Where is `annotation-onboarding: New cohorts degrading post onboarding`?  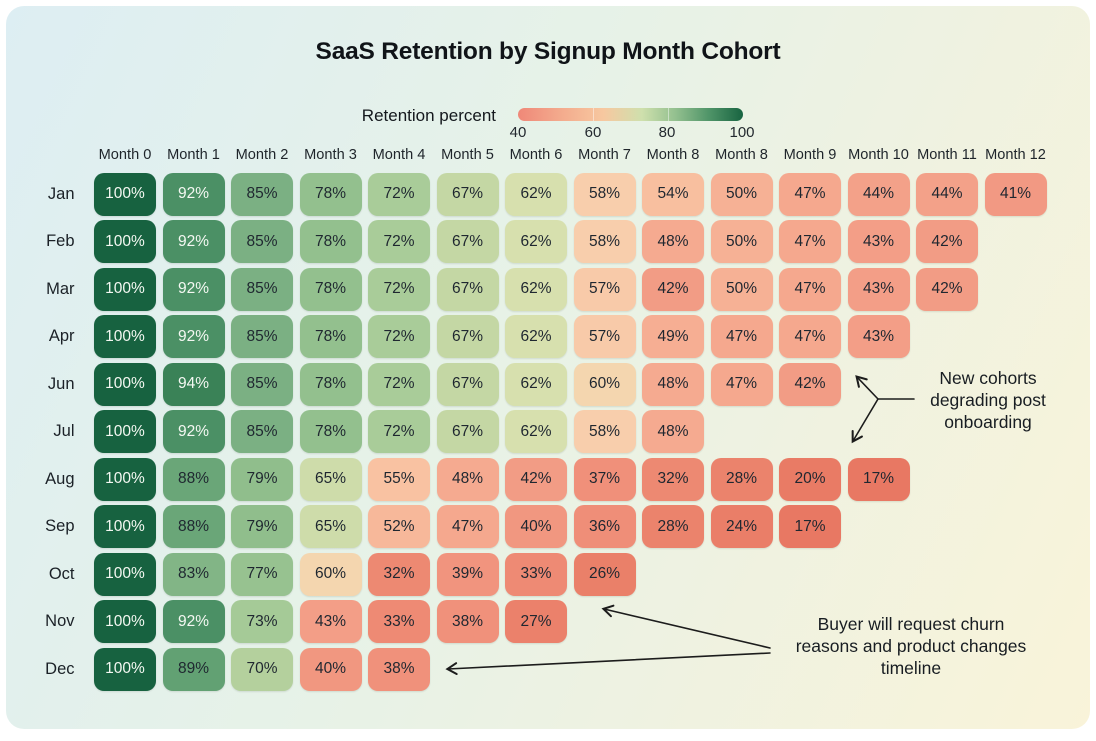
annotation-onboarding: New cohorts degrading post onboarding is located at coordinates (988, 400).